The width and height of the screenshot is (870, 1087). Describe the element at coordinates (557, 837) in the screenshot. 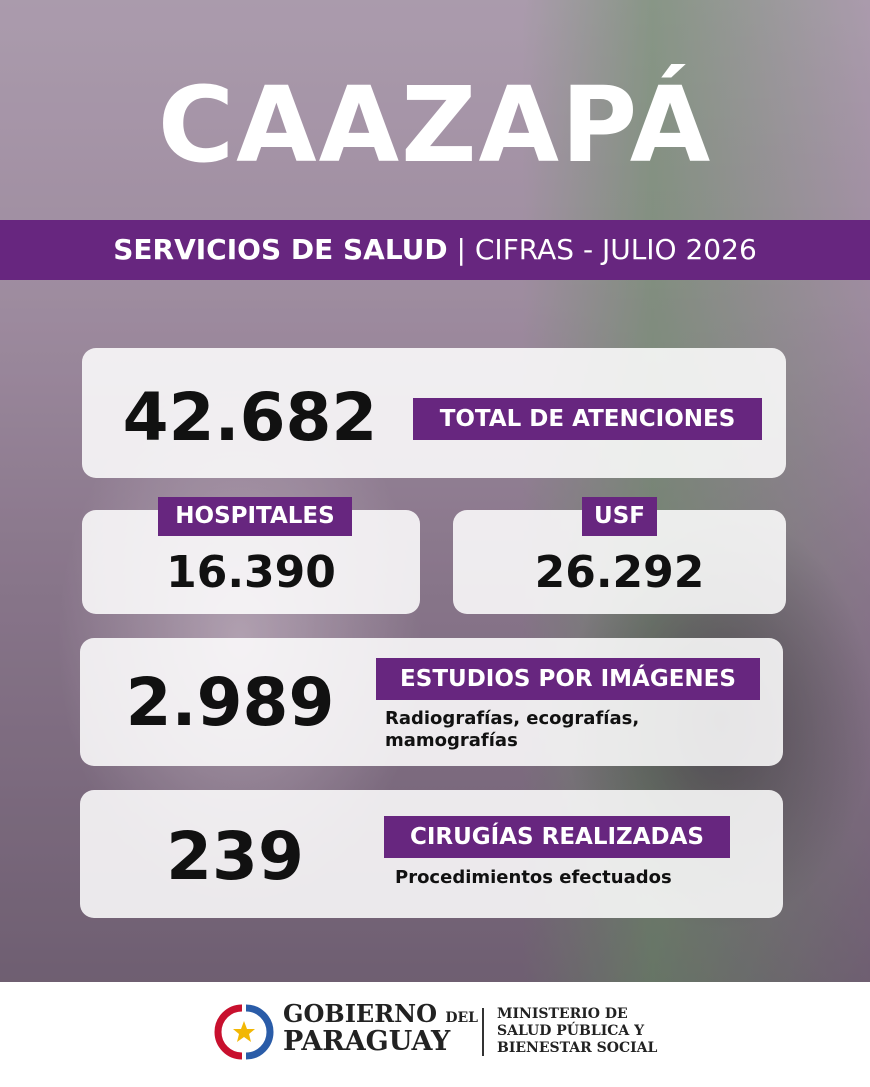

I see `card-label: CIRUGÍAS REALIZADAS` at that location.